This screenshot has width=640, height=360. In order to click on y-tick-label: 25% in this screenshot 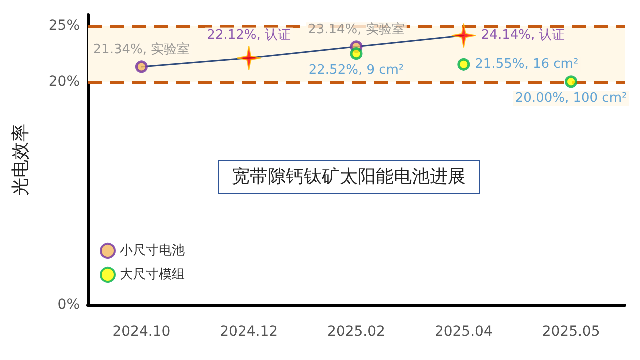, I will do `click(64, 26)`.